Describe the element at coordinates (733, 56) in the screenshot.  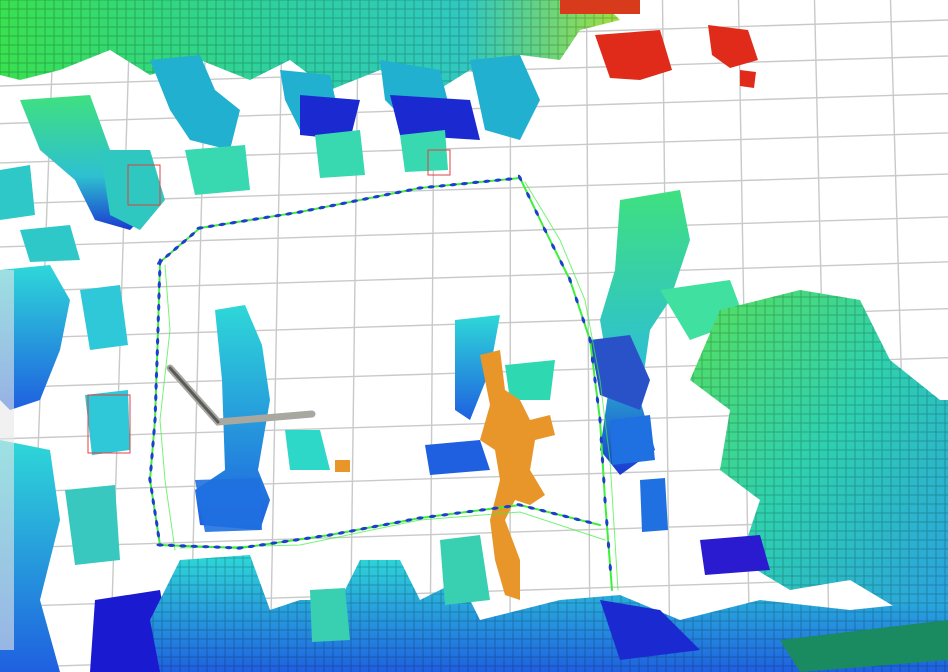
I see `voxel-cluster-top-red-block-right` at that location.